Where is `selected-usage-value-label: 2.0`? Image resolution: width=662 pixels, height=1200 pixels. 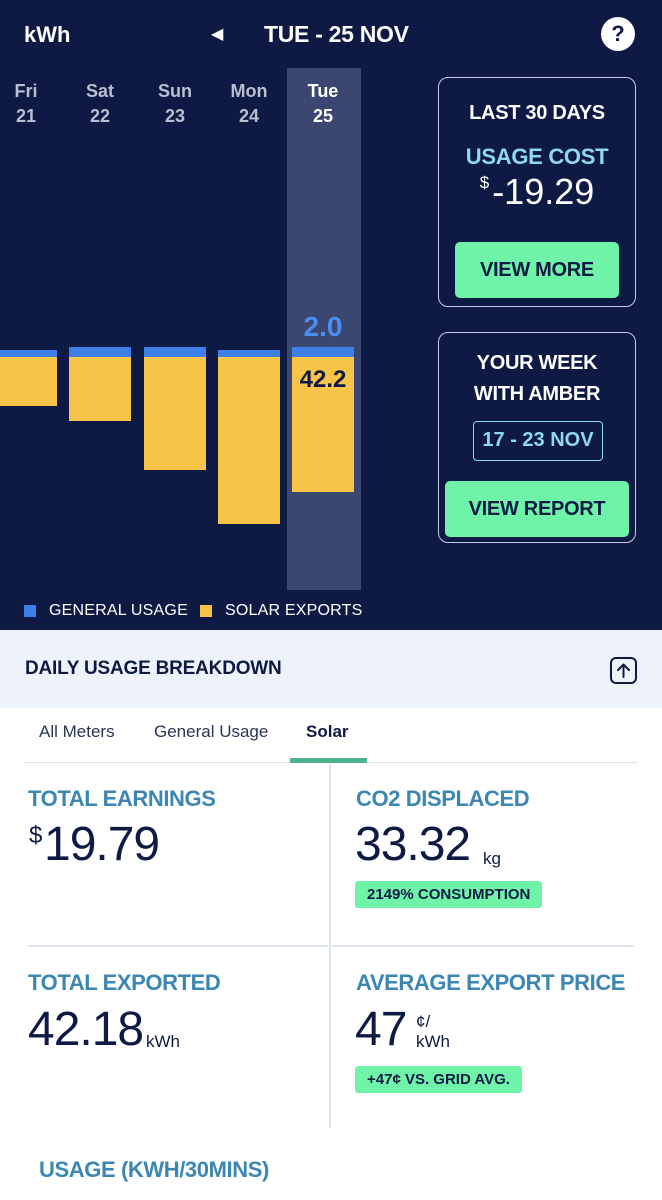
selected-usage-value-label: 2.0 is located at coordinates (323, 326).